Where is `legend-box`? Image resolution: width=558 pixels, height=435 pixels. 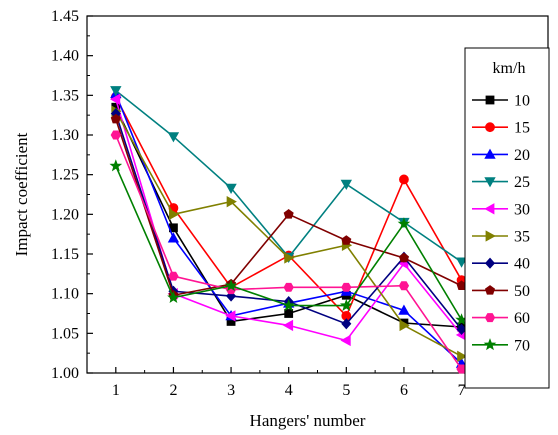 legend-box is located at coordinates (507, 218).